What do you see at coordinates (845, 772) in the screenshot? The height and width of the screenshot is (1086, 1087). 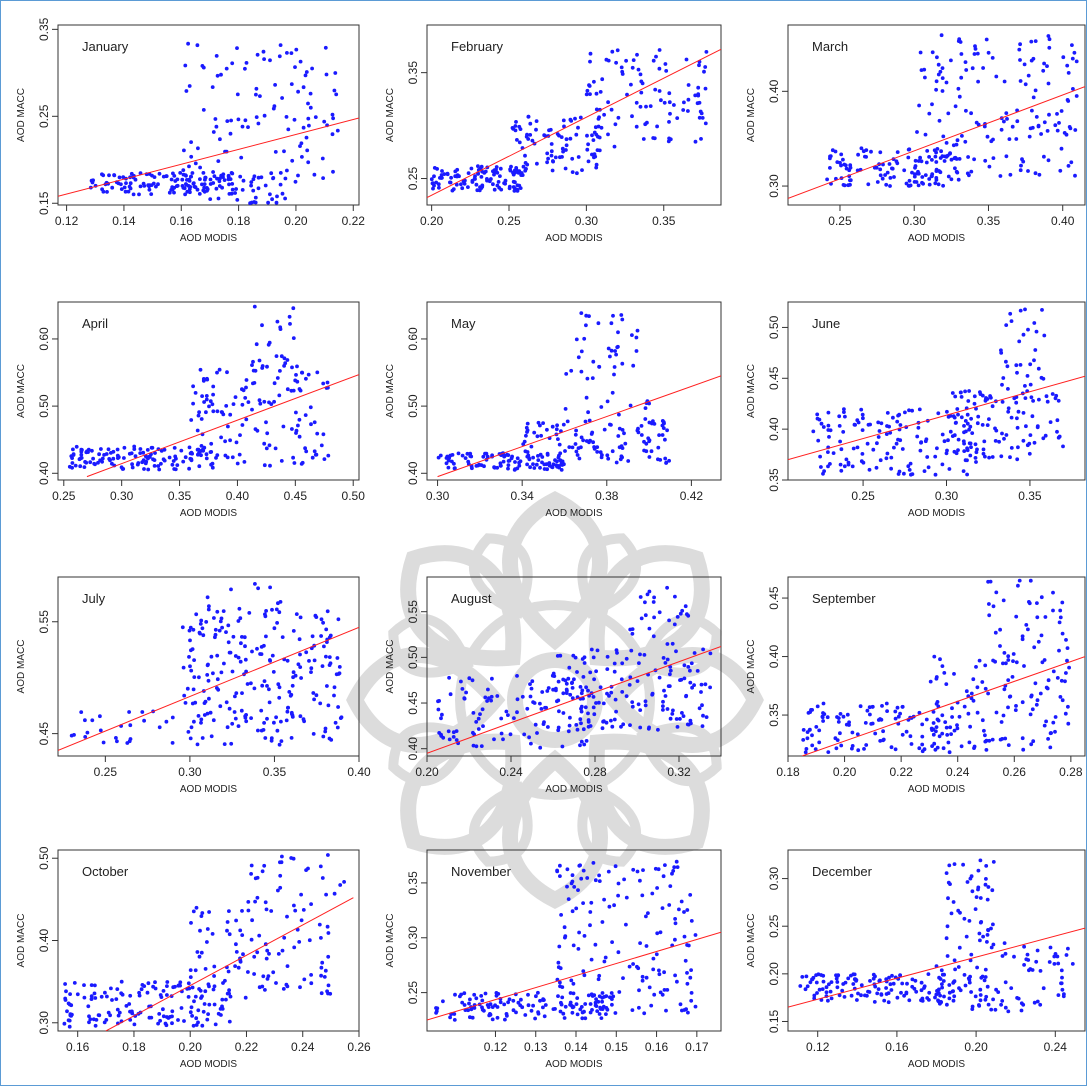 I see `x-tick-label: 0.20` at bounding box center [845, 772].